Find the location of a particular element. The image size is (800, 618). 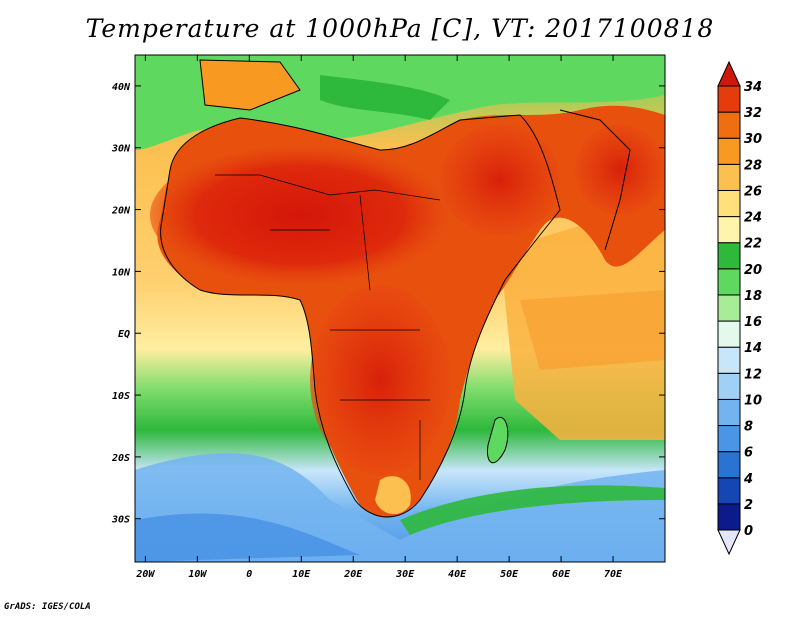

colorbar-label: 24 is located at coordinates (753, 218).